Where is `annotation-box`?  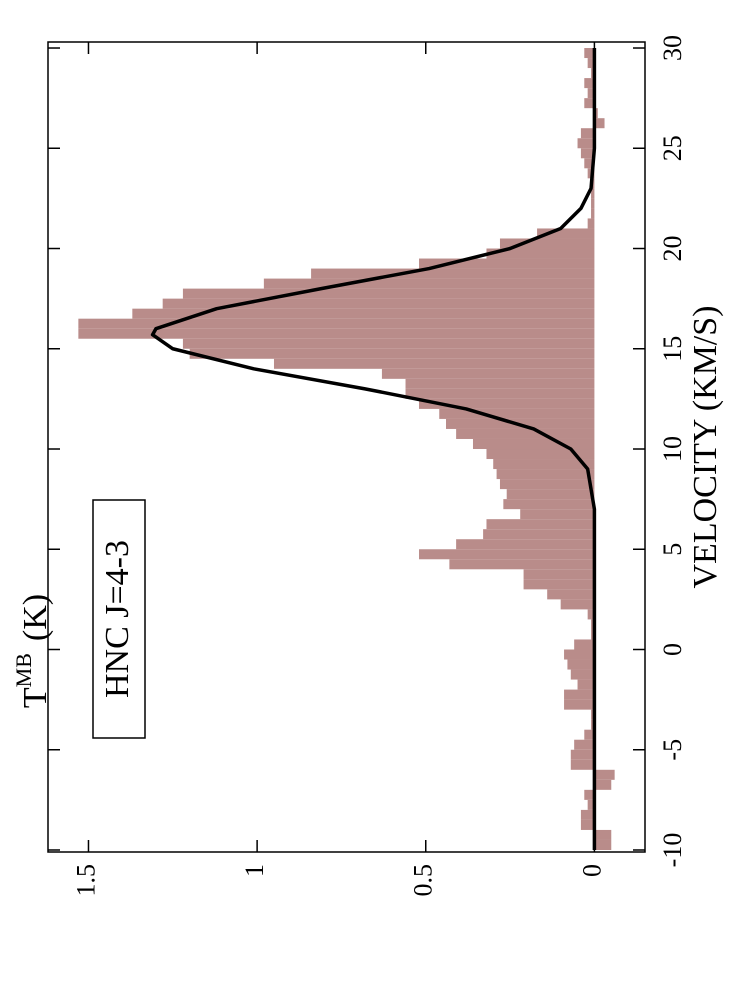
annotation-box is located at coordinates (119, 619).